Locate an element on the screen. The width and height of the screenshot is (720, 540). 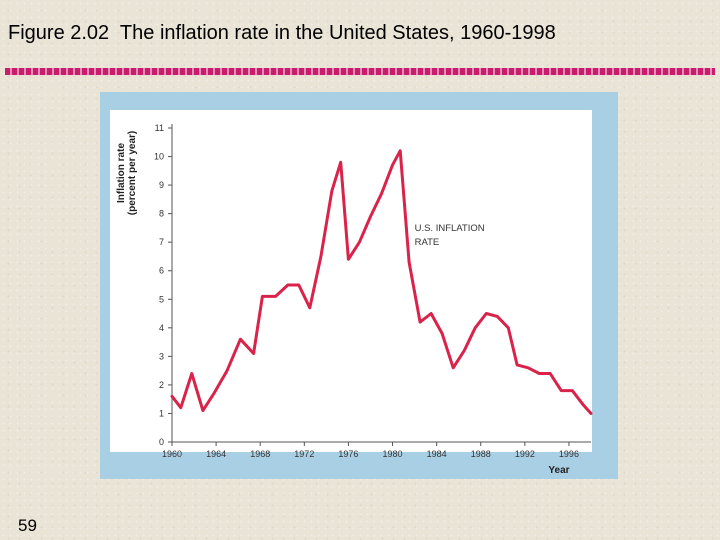
y-tick-label: 5 is located at coordinates (161, 299).